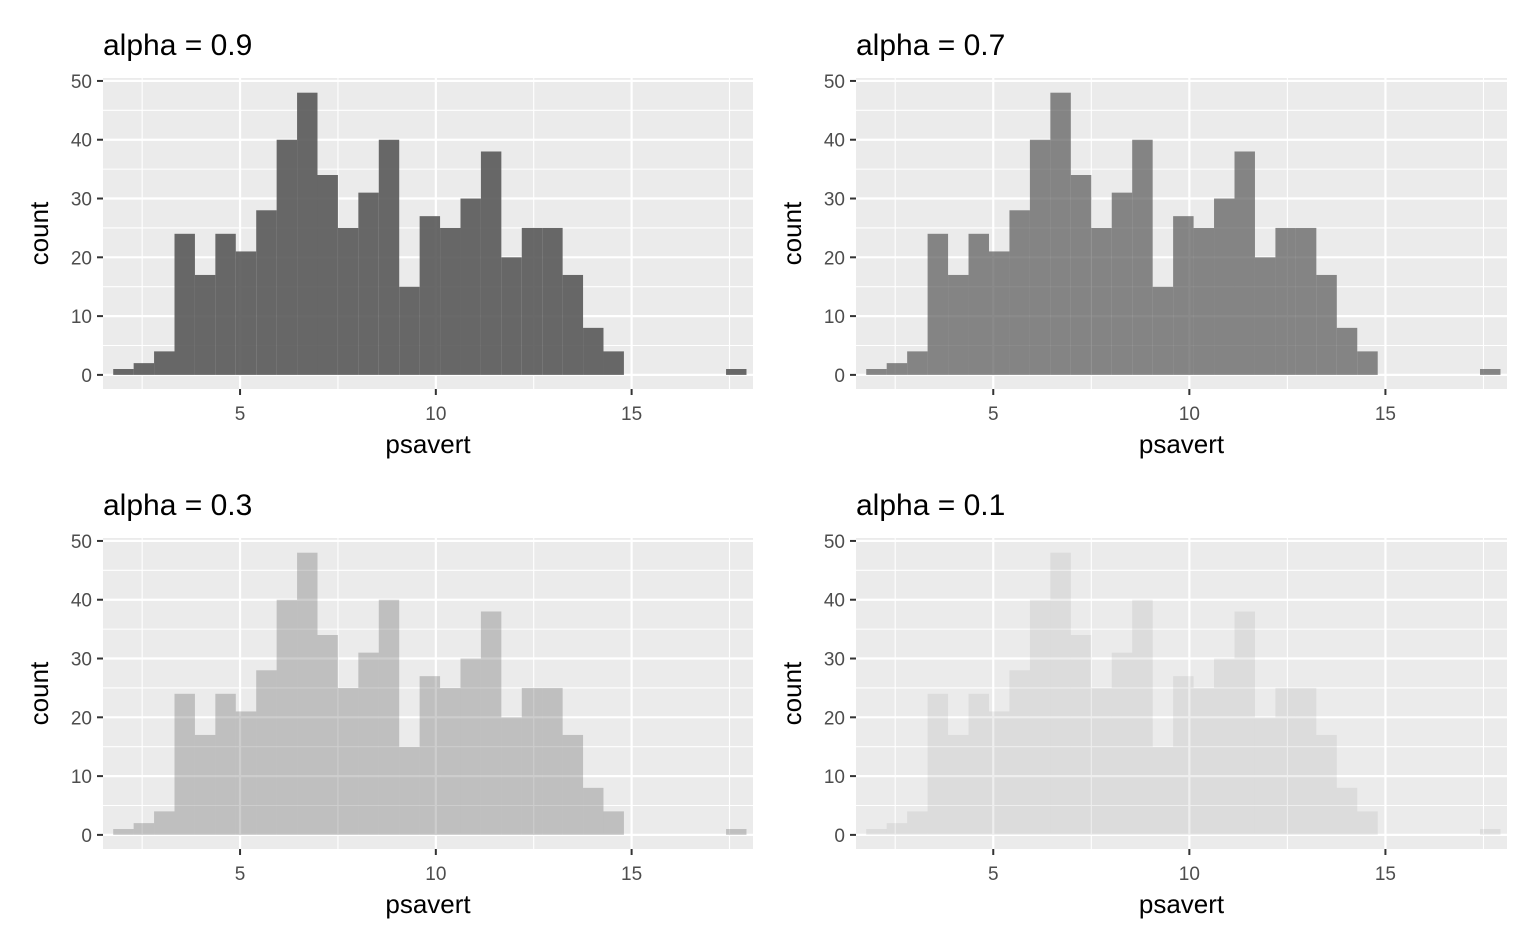  I want to click on y-tick-label: 50, so click(834, 82).